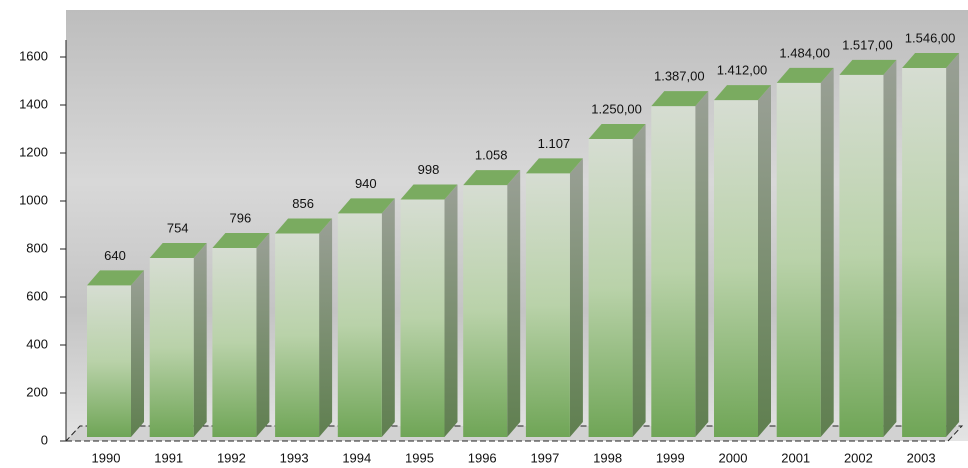  Describe the element at coordinates (44, 439) in the screenshot. I see `y-tick-label: 0` at that location.